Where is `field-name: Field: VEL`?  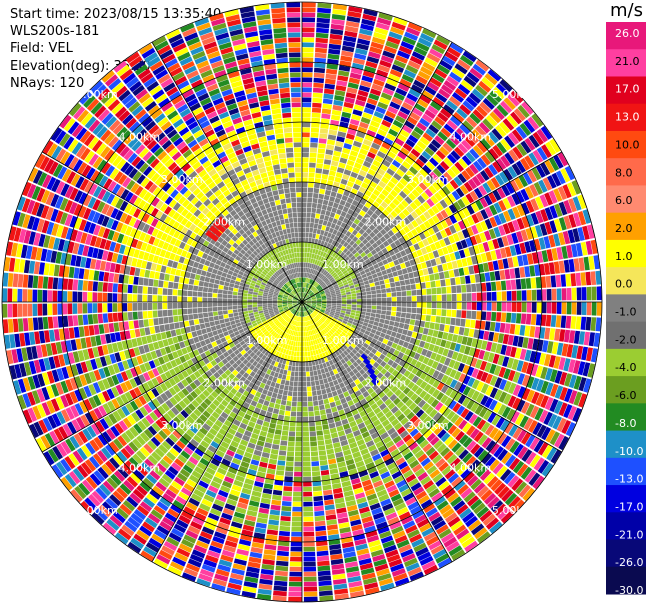
field-name: Field: VEL is located at coordinates (41, 49).